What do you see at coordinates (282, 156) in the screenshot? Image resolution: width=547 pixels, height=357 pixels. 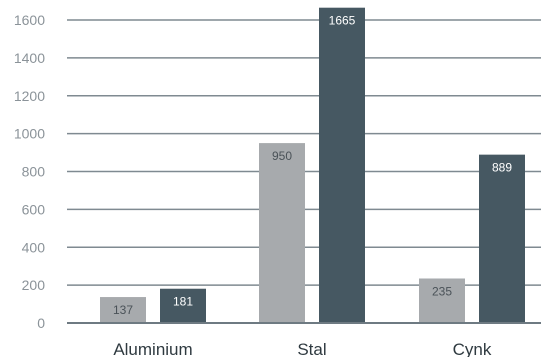 I see `data-label-stal-series-1: 950` at bounding box center [282, 156].